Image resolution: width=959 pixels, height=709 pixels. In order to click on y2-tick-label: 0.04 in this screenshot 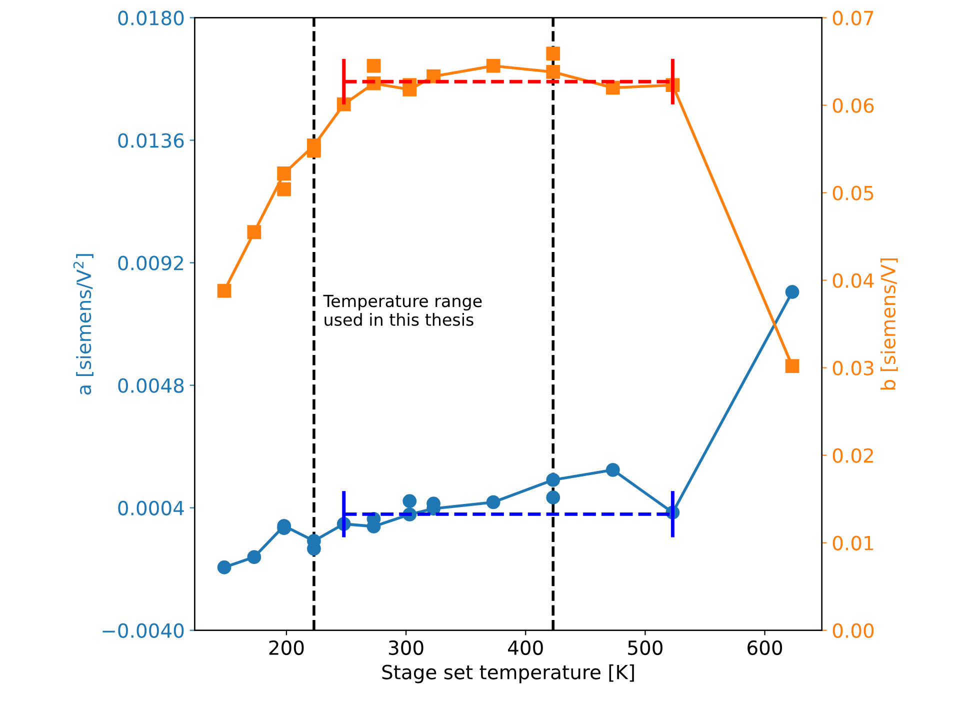, I will do `click(853, 280)`.